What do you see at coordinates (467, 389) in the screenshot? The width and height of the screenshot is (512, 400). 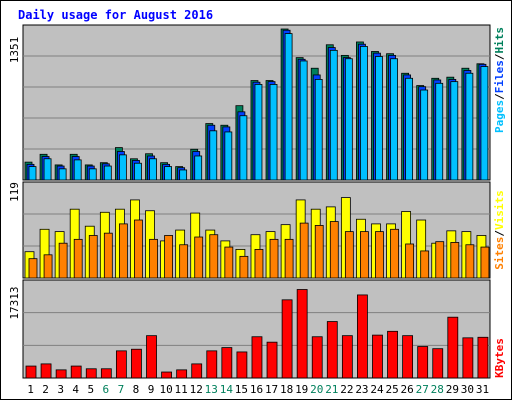 I see `day-label: 30` at bounding box center [467, 389].